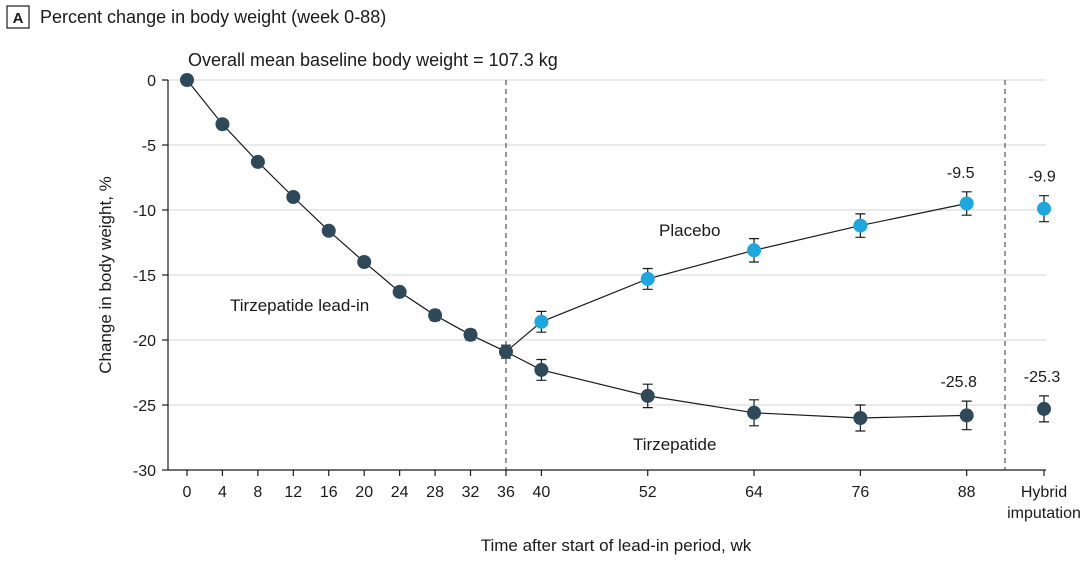  What do you see at coordinates (1044, 208) in the screenshot?
I see `point-placebo-hybrid` at bounding box center [1044, 208].